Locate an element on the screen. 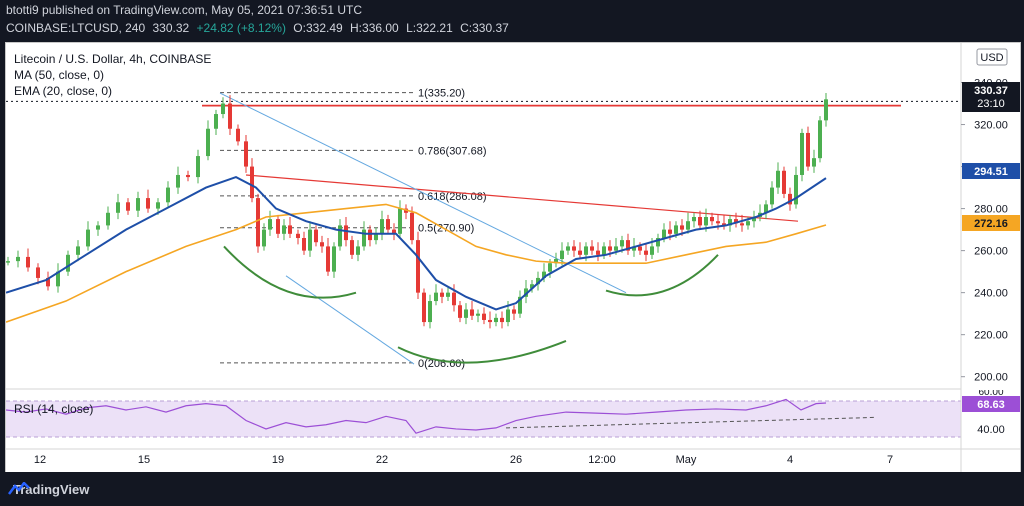 The image size is (1024, 506). price-tick-label: 200.00 is located at coordinates (991, 378).